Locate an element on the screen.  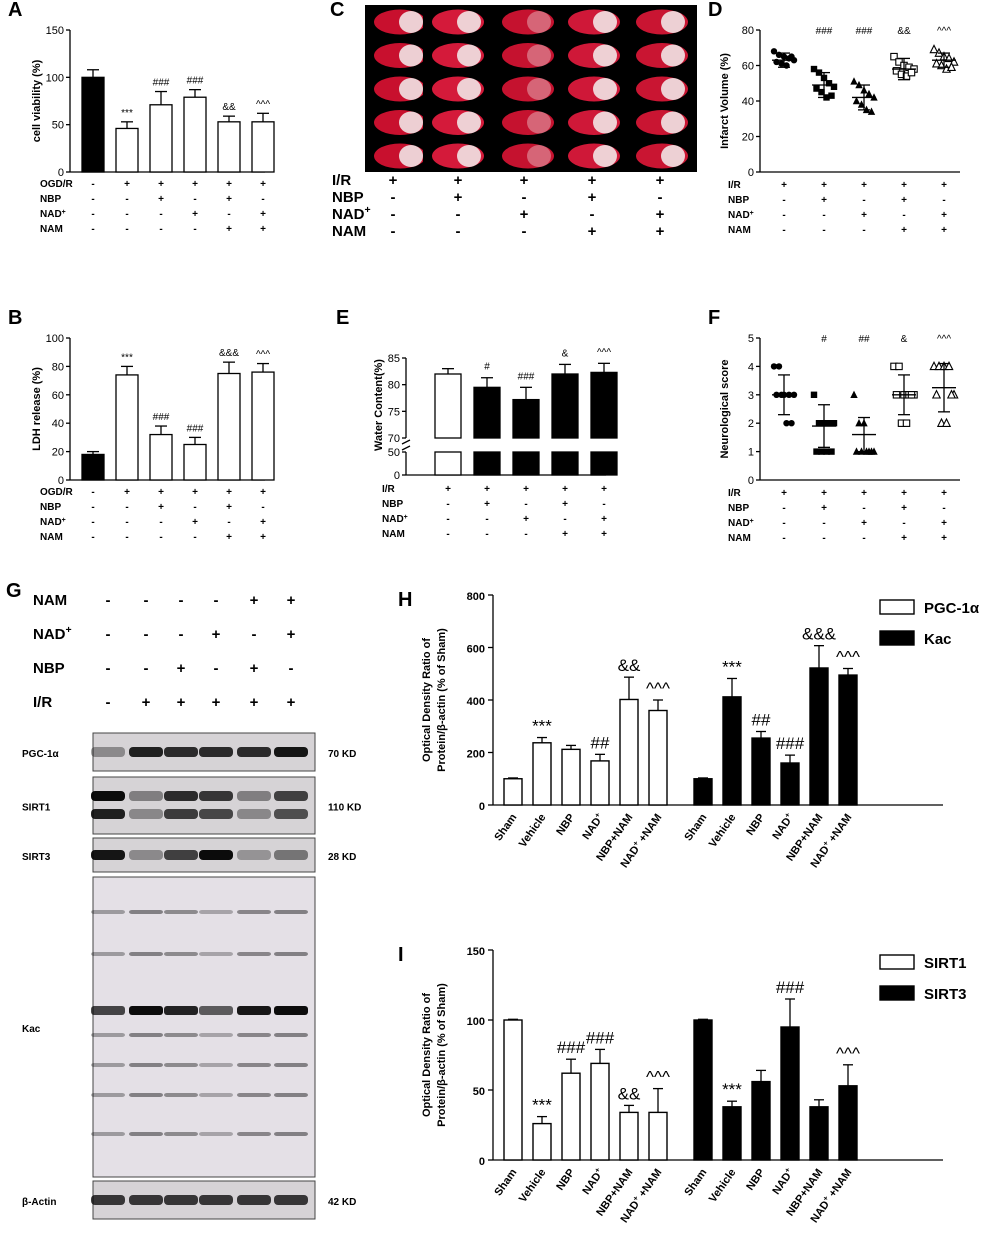
y-tick-label: 70 is located at coordinates (394, 439).